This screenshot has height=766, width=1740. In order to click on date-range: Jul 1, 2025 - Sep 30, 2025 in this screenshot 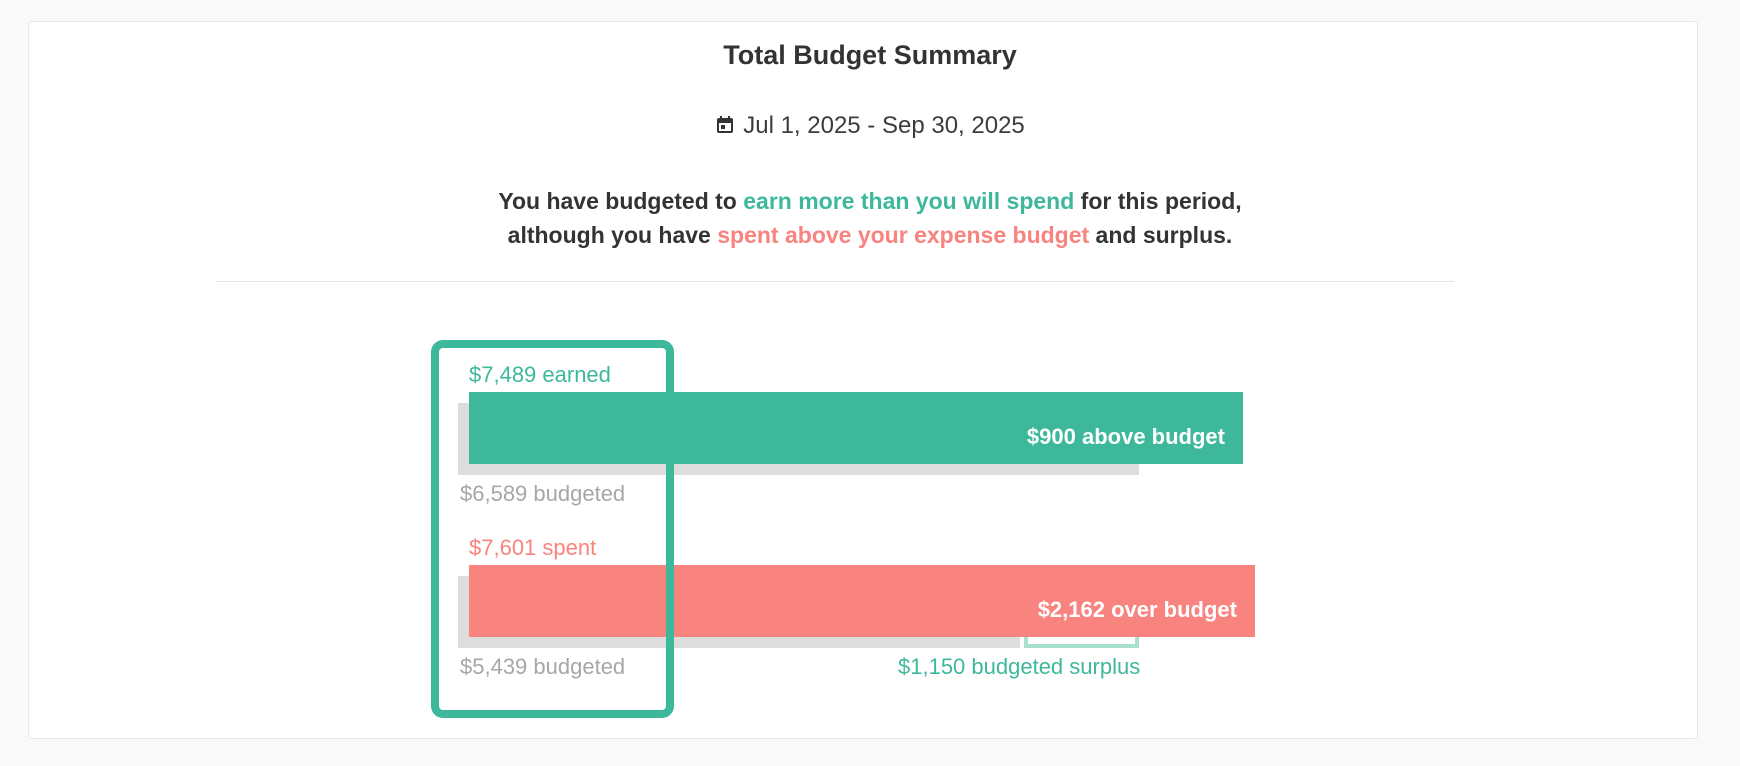, I will do `click(870, 126)`.